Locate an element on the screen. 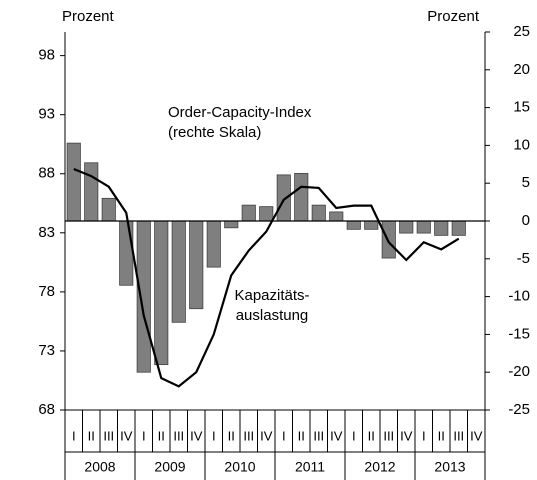  y2-tick-label: -25 is located at coordinates (519, 409).